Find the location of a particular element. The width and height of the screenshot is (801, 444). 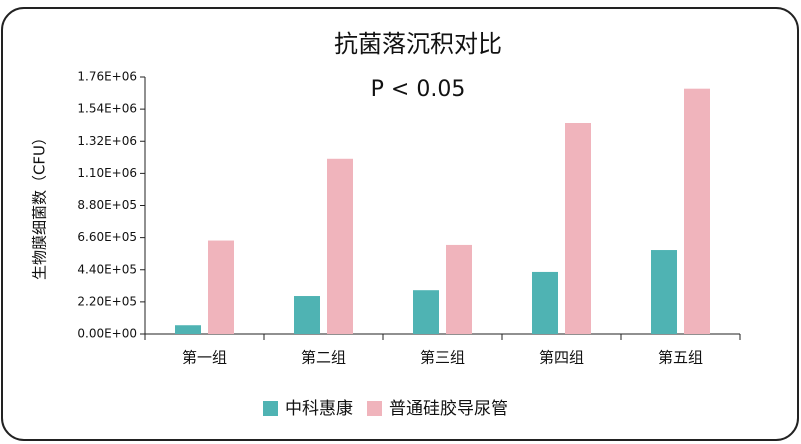

x-tick-label: 第二组 is located at coordinates (323, 358).